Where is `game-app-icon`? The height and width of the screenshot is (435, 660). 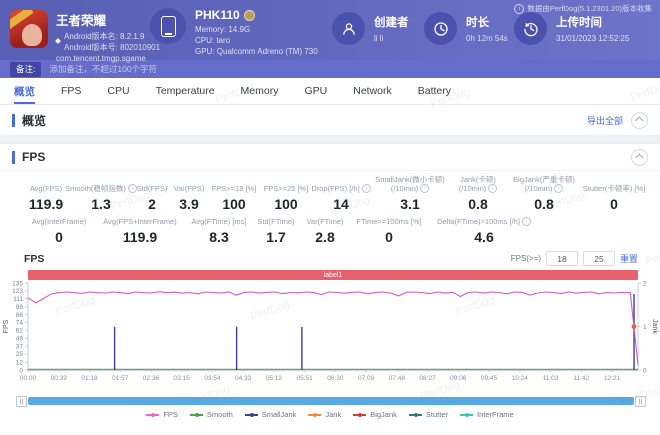
game-app-icon is located at coordinates (29, 29).